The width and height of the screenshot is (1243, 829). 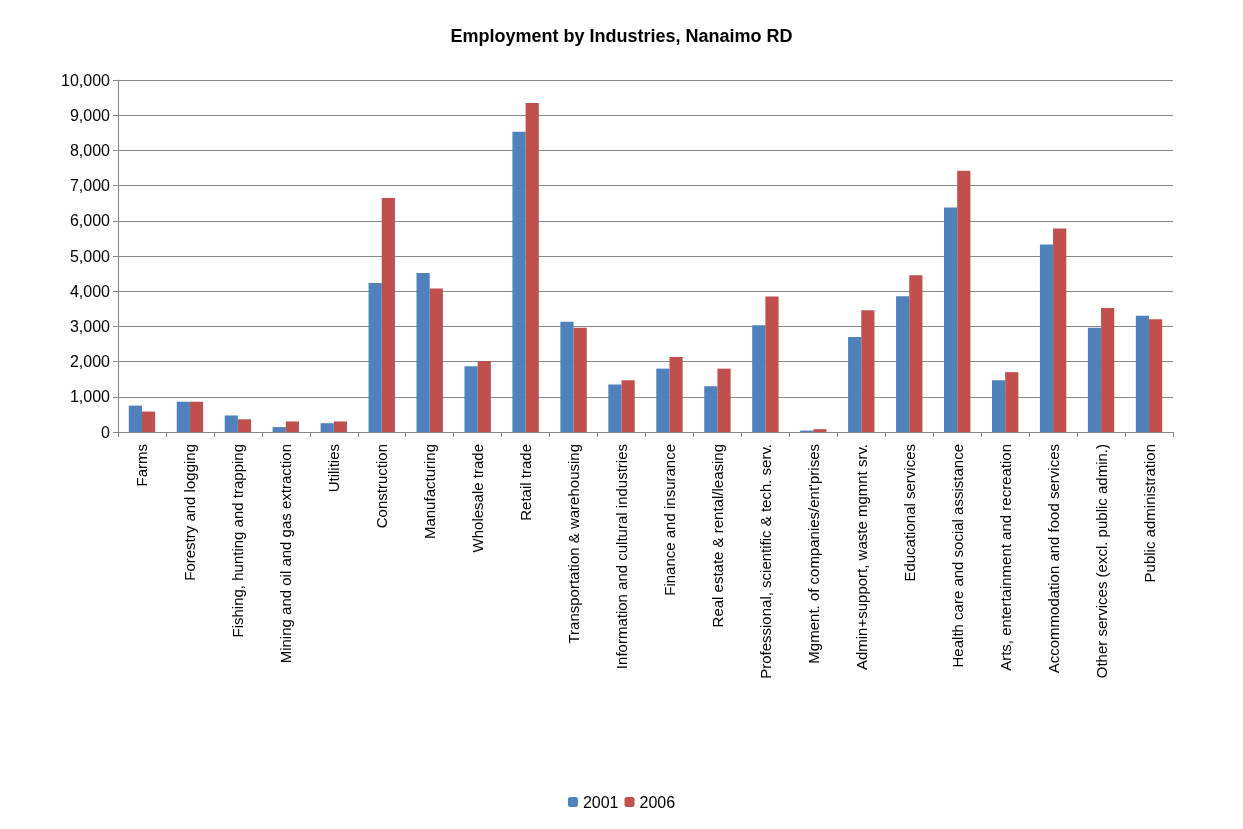 What do you see at coordinates (90, 291) in the screenshot?
I see `y-tick-label: 4,000` at bounding box center [90, 291].